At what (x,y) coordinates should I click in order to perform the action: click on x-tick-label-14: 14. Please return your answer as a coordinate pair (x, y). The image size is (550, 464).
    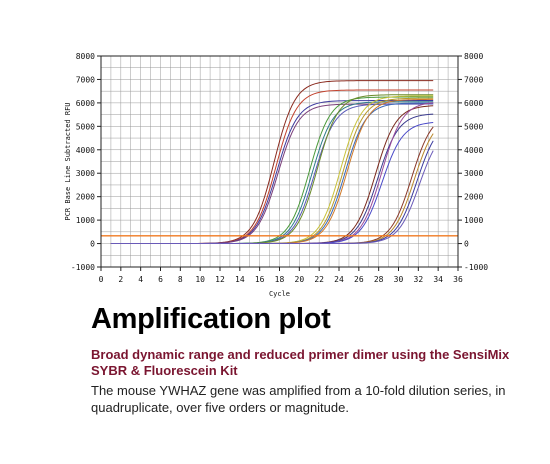
    Looking at the image, I should click on (240, 279).